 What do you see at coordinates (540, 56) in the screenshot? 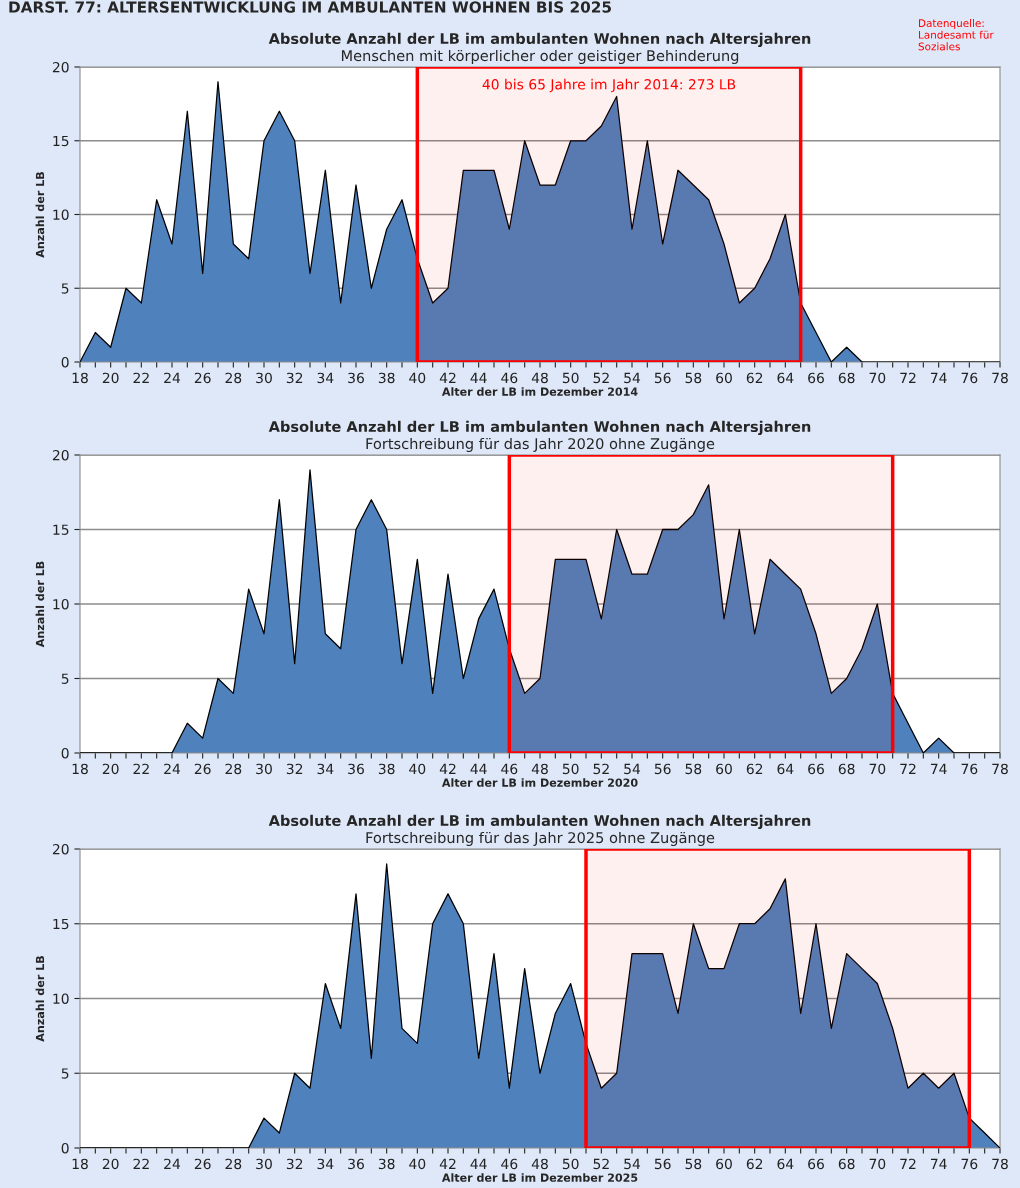
I see `chart-subtitle: Menschen mit körperlicher oder geistiger Behinderung` at bounding box center [540, 56].